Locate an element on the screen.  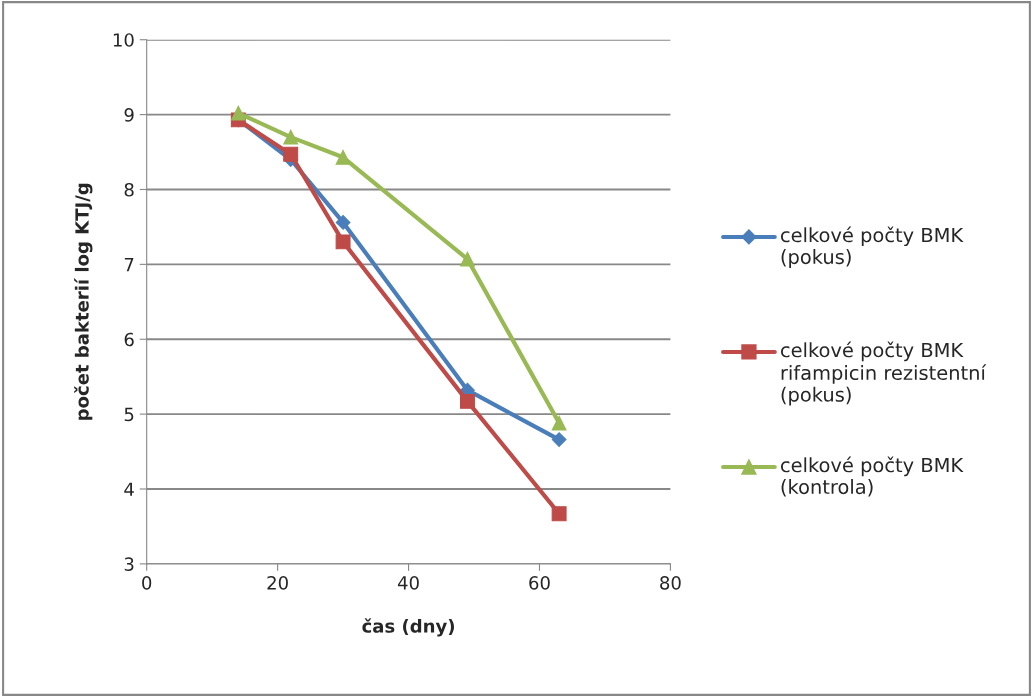
y-tick-label: 7 is located at coordinates (129, 265).